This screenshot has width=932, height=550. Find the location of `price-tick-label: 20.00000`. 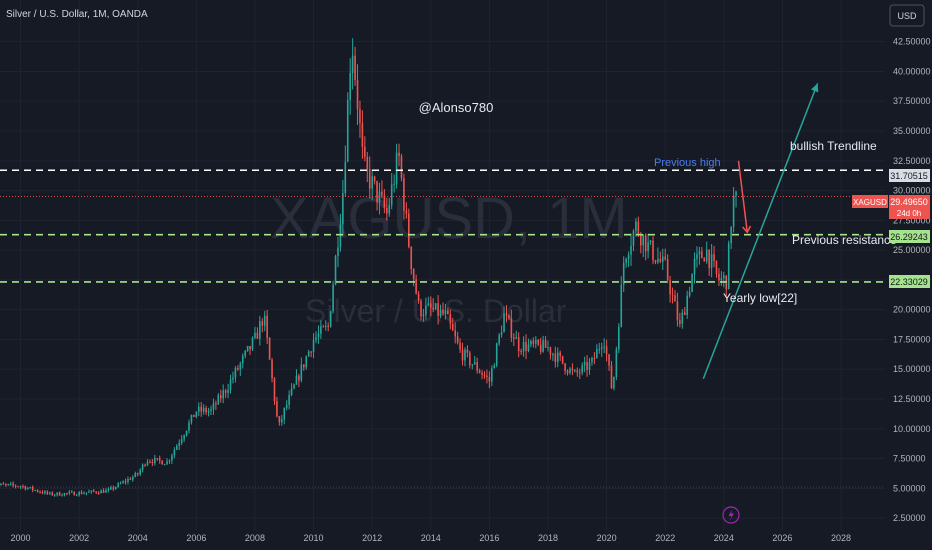

price-tick-label: 20.00000 is located at coordinates (912, 310).